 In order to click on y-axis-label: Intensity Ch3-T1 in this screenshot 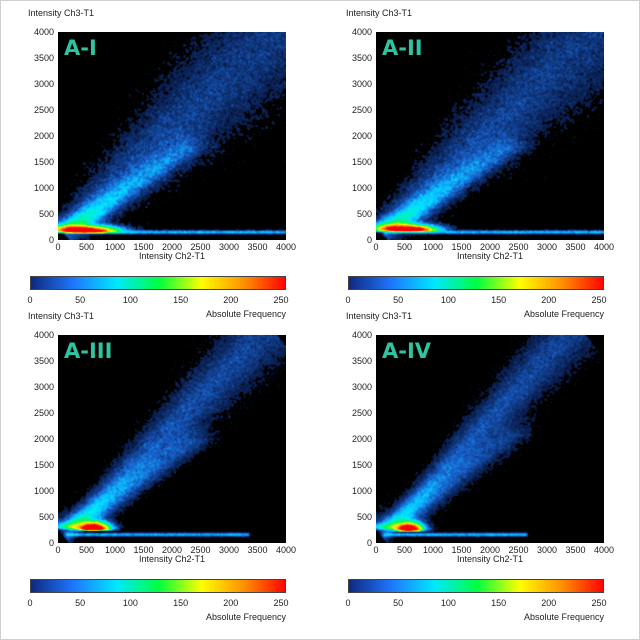, I will do `click(61, 13)`.